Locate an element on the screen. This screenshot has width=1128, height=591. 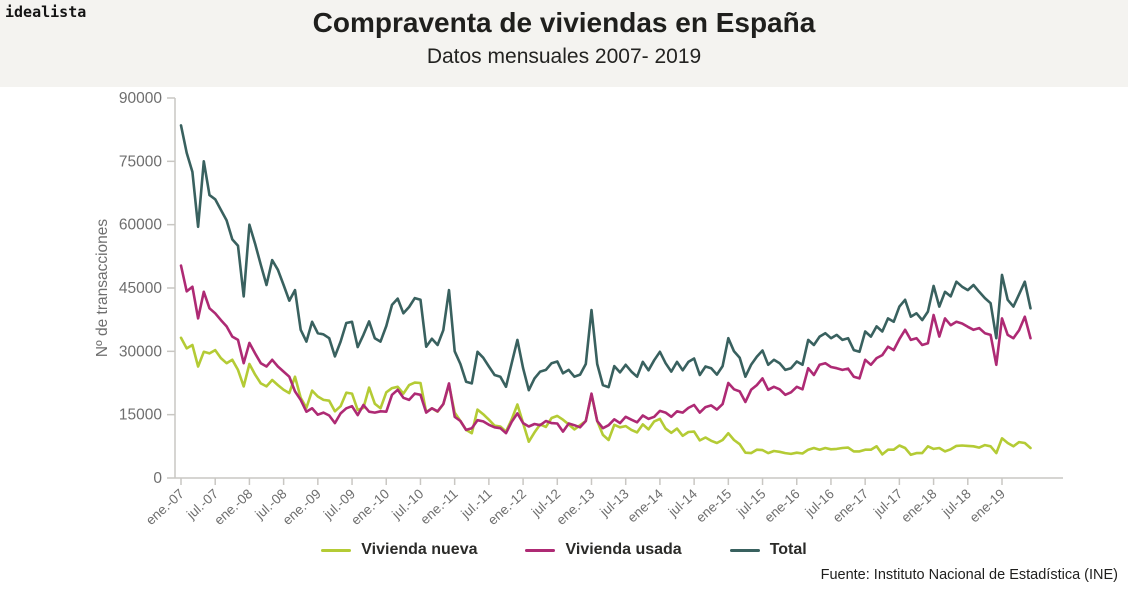
legend-item-total: Total is located at coordinates (768, 550).